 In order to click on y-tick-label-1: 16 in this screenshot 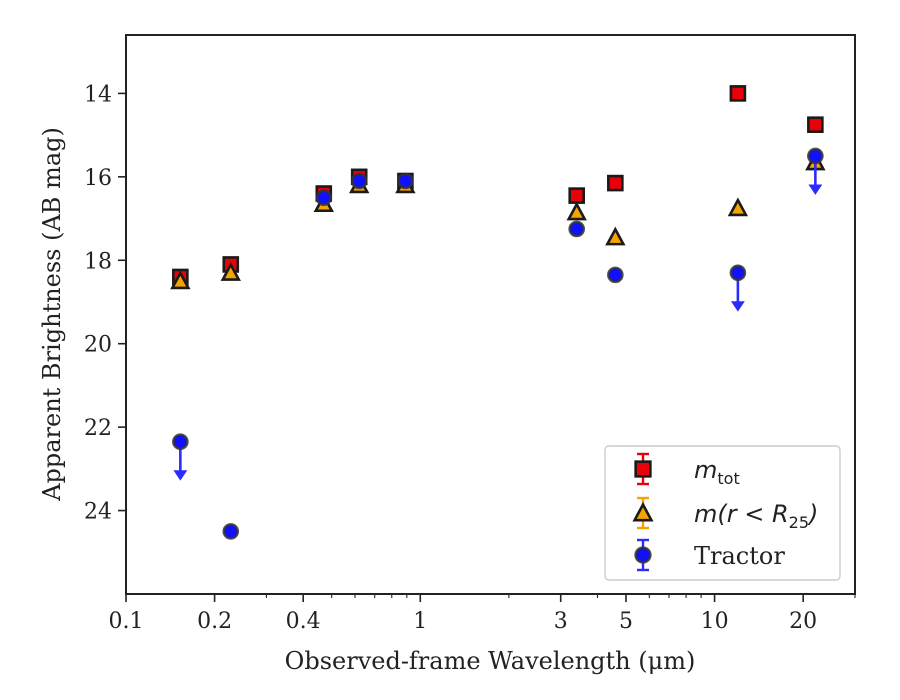, I will do `click(98, 178)`.